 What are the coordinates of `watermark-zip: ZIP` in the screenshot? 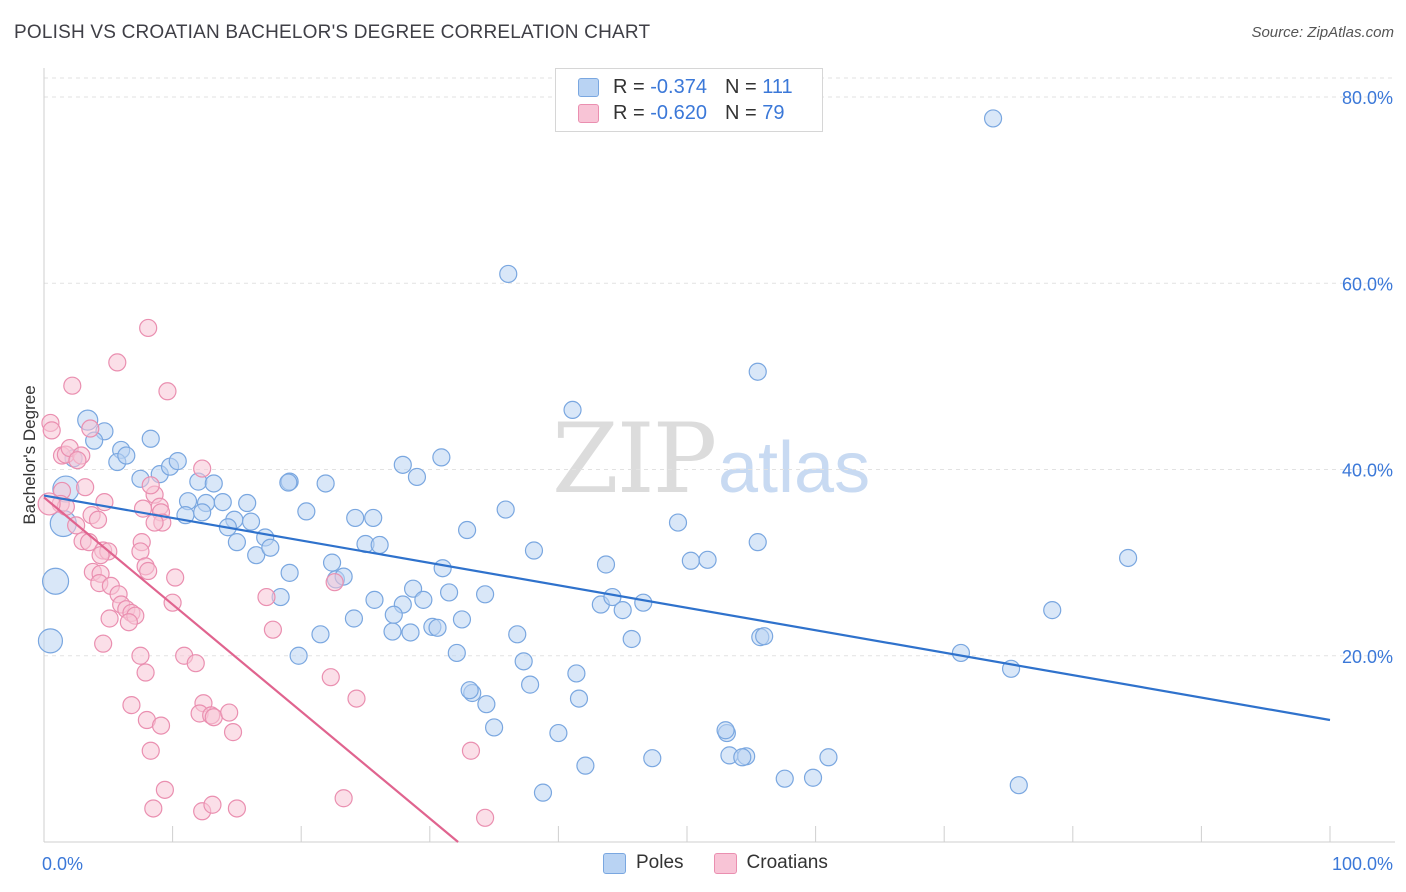 It's located at (633, 459).